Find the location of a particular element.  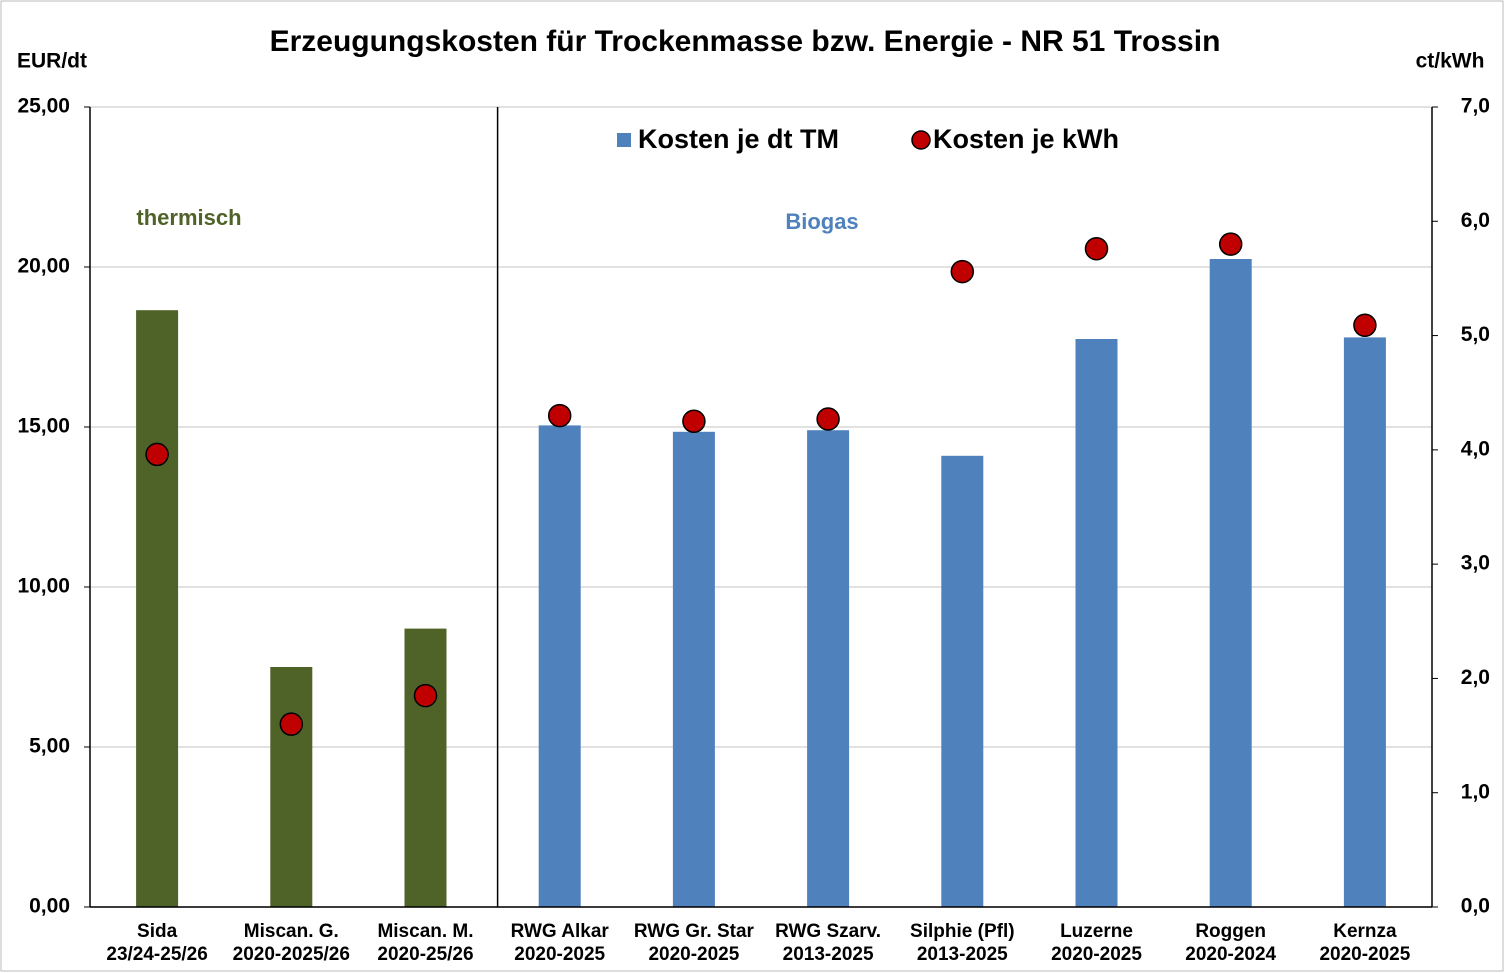

legend-label: Kosten je dt TM is located at coordinates (738, 139).